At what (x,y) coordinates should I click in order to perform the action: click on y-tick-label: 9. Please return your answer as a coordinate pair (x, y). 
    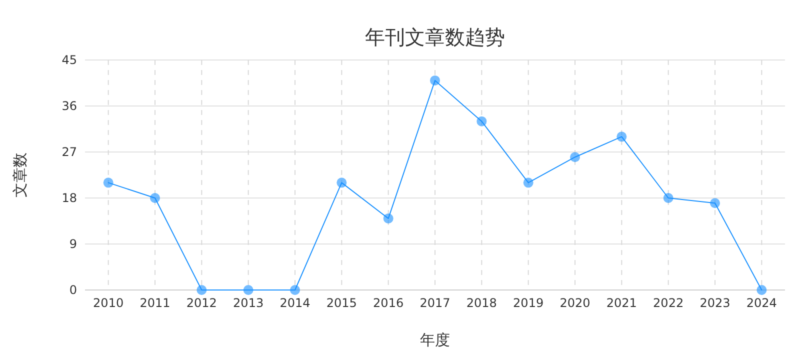
    Looking at the image, I should click on (73, 244).